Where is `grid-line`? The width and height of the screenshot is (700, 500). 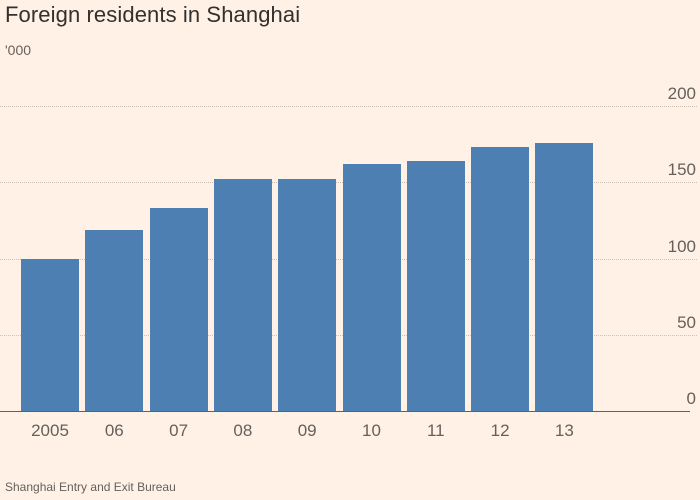 grid-line is located at coordinates (348, 106).